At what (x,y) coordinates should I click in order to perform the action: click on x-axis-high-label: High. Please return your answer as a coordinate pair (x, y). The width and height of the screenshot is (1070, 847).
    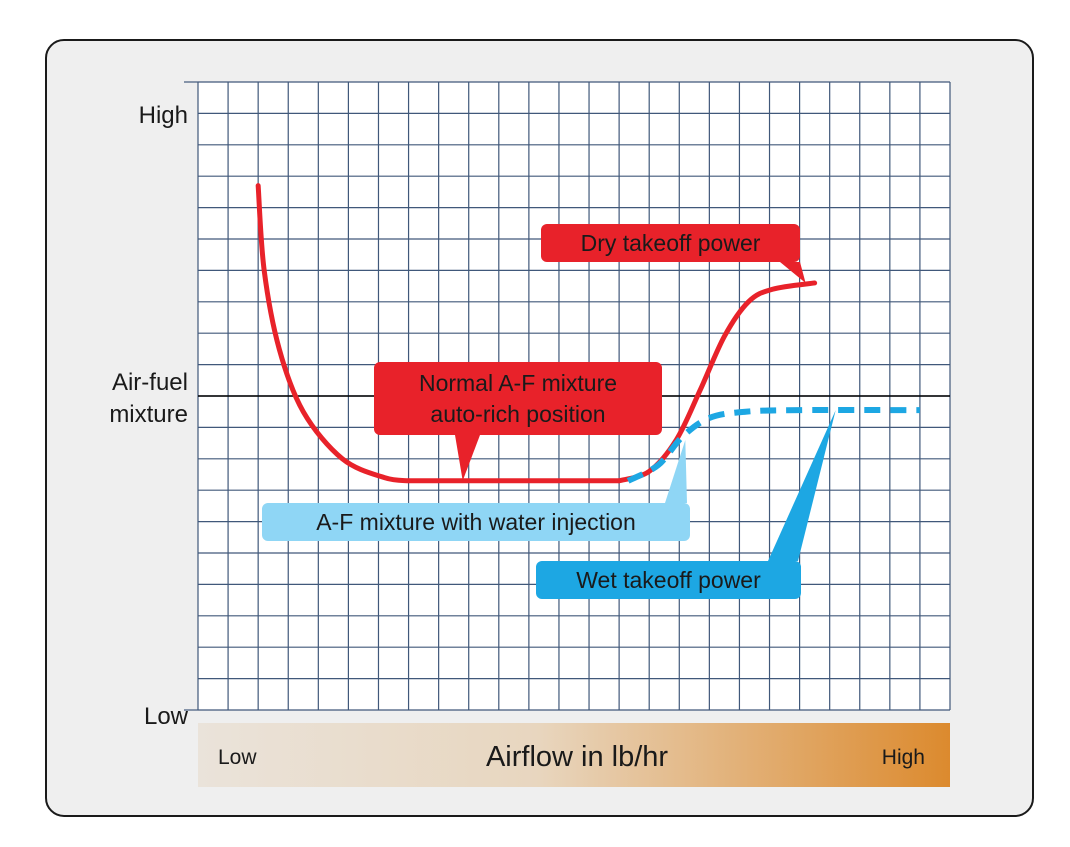
    Looking at the image, I should click on (903, 757).